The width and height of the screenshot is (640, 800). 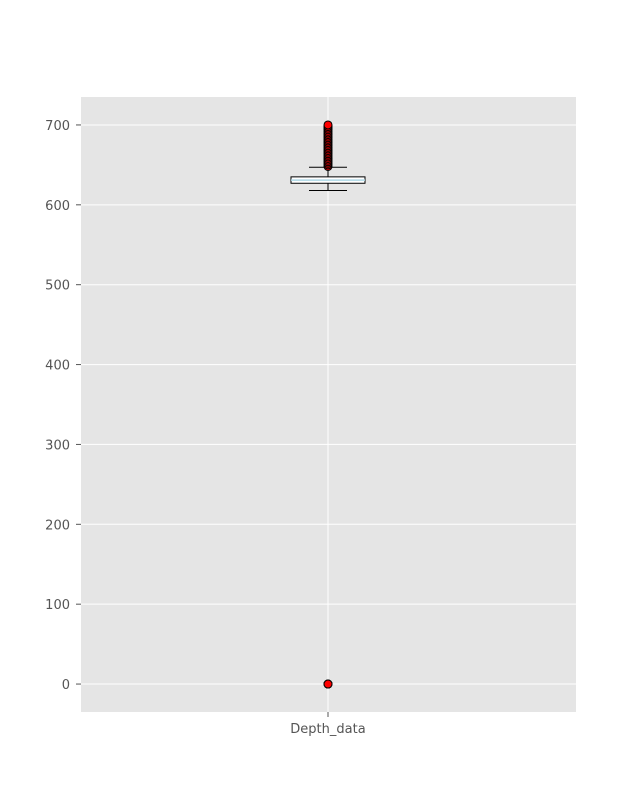 What do you see at coordinates (57, 126) in the screenshot?
I see `y-tick-label: 700` at bounding box center [57, 126].